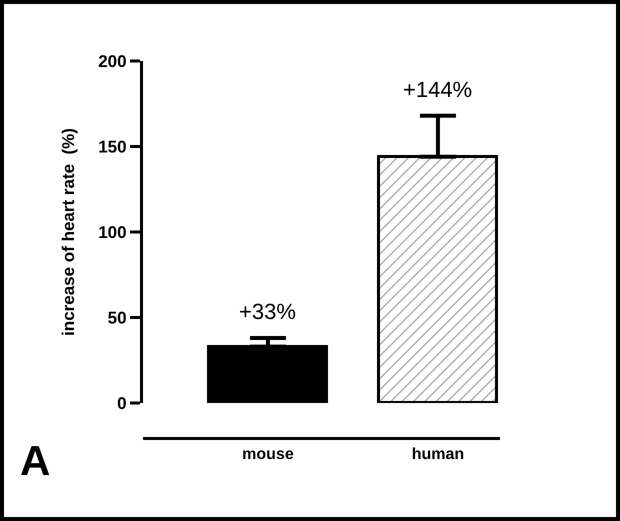 The image size is (620, 521). What do you see at coordinates (117, 318) in the screenshot?
I see `y-tick-label: 50` at bounding box center [117, 318].